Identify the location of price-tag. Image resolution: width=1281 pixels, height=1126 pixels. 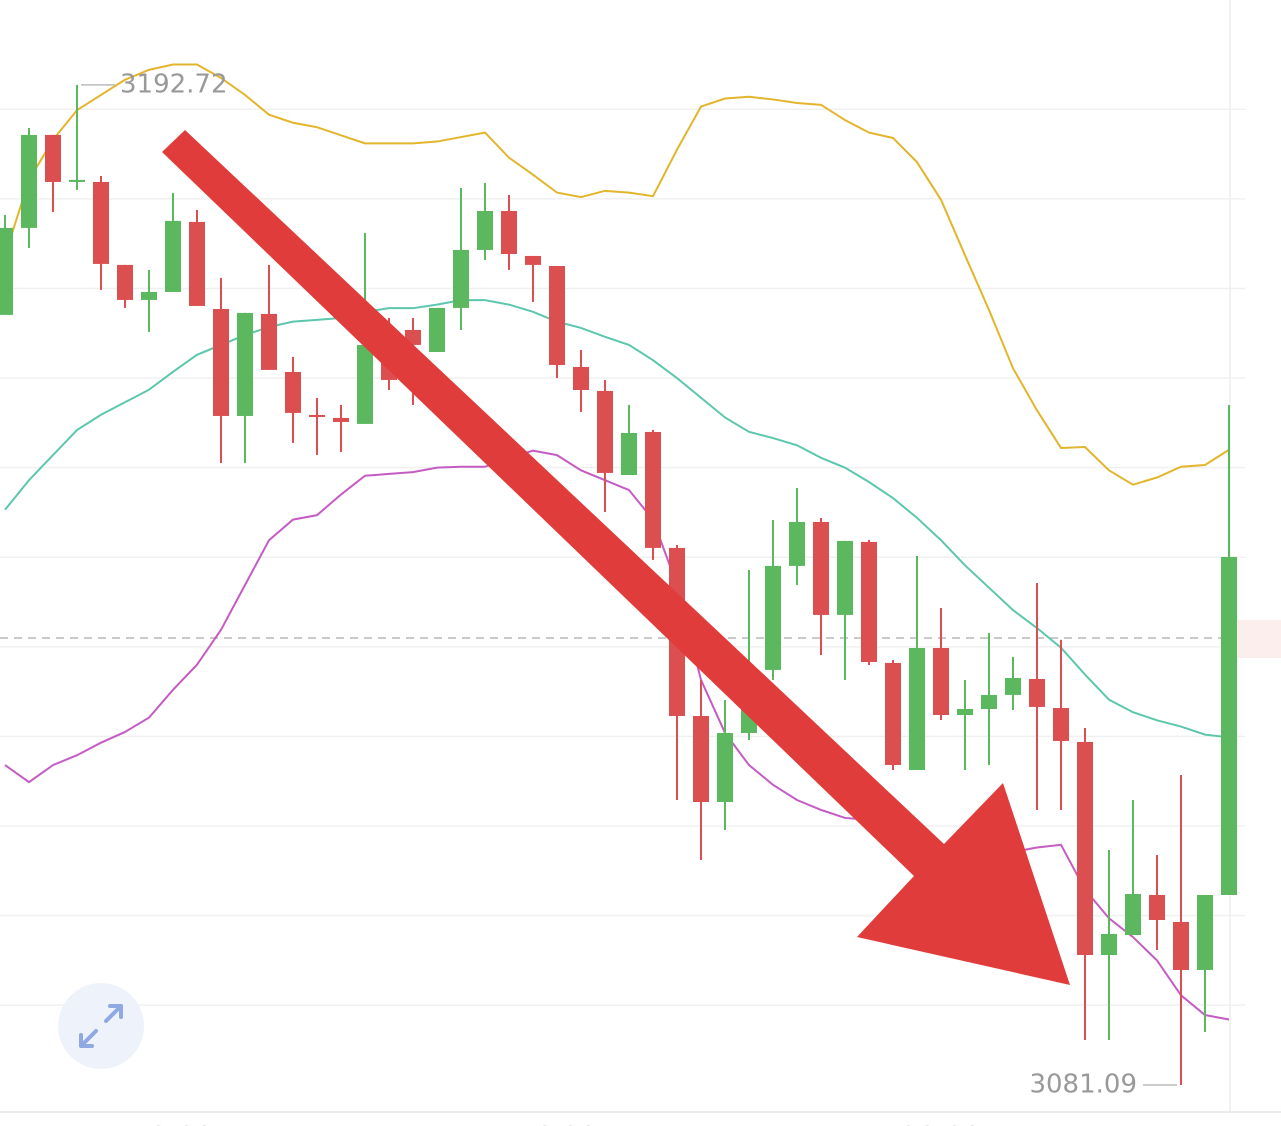
(1257, 639).